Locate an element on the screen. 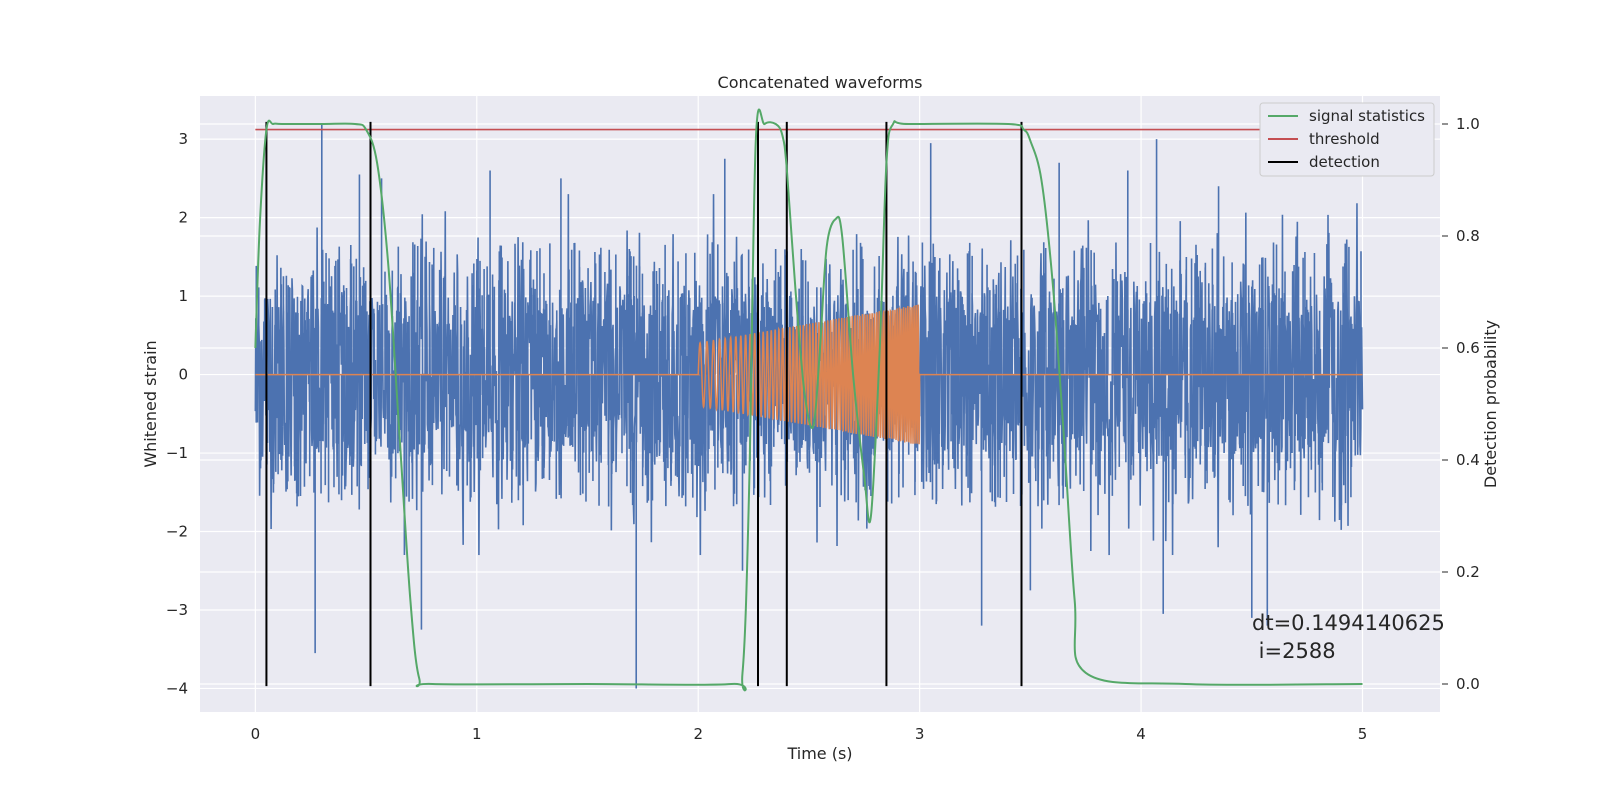  y-tick-label: 3 is located at coordinates (183, 139).